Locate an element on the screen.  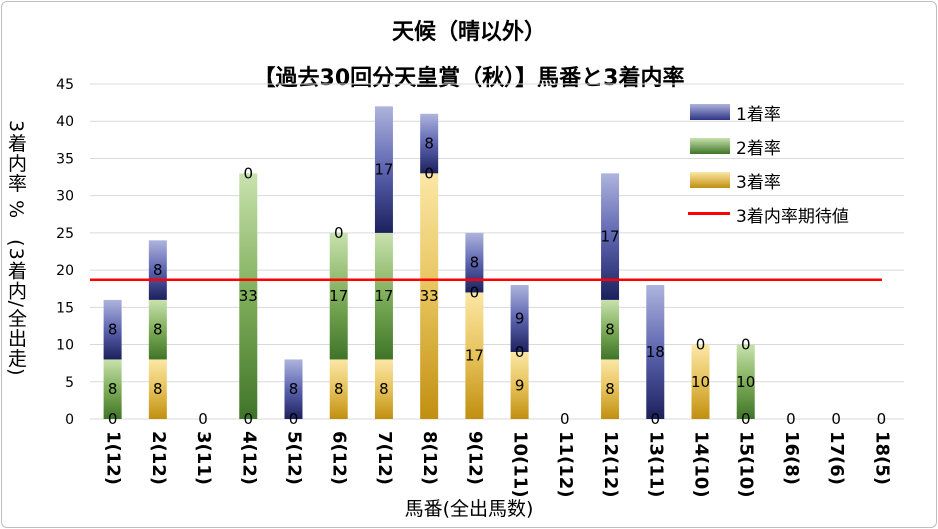
y-tick-label: 35 is located at coordinates (65, 159).